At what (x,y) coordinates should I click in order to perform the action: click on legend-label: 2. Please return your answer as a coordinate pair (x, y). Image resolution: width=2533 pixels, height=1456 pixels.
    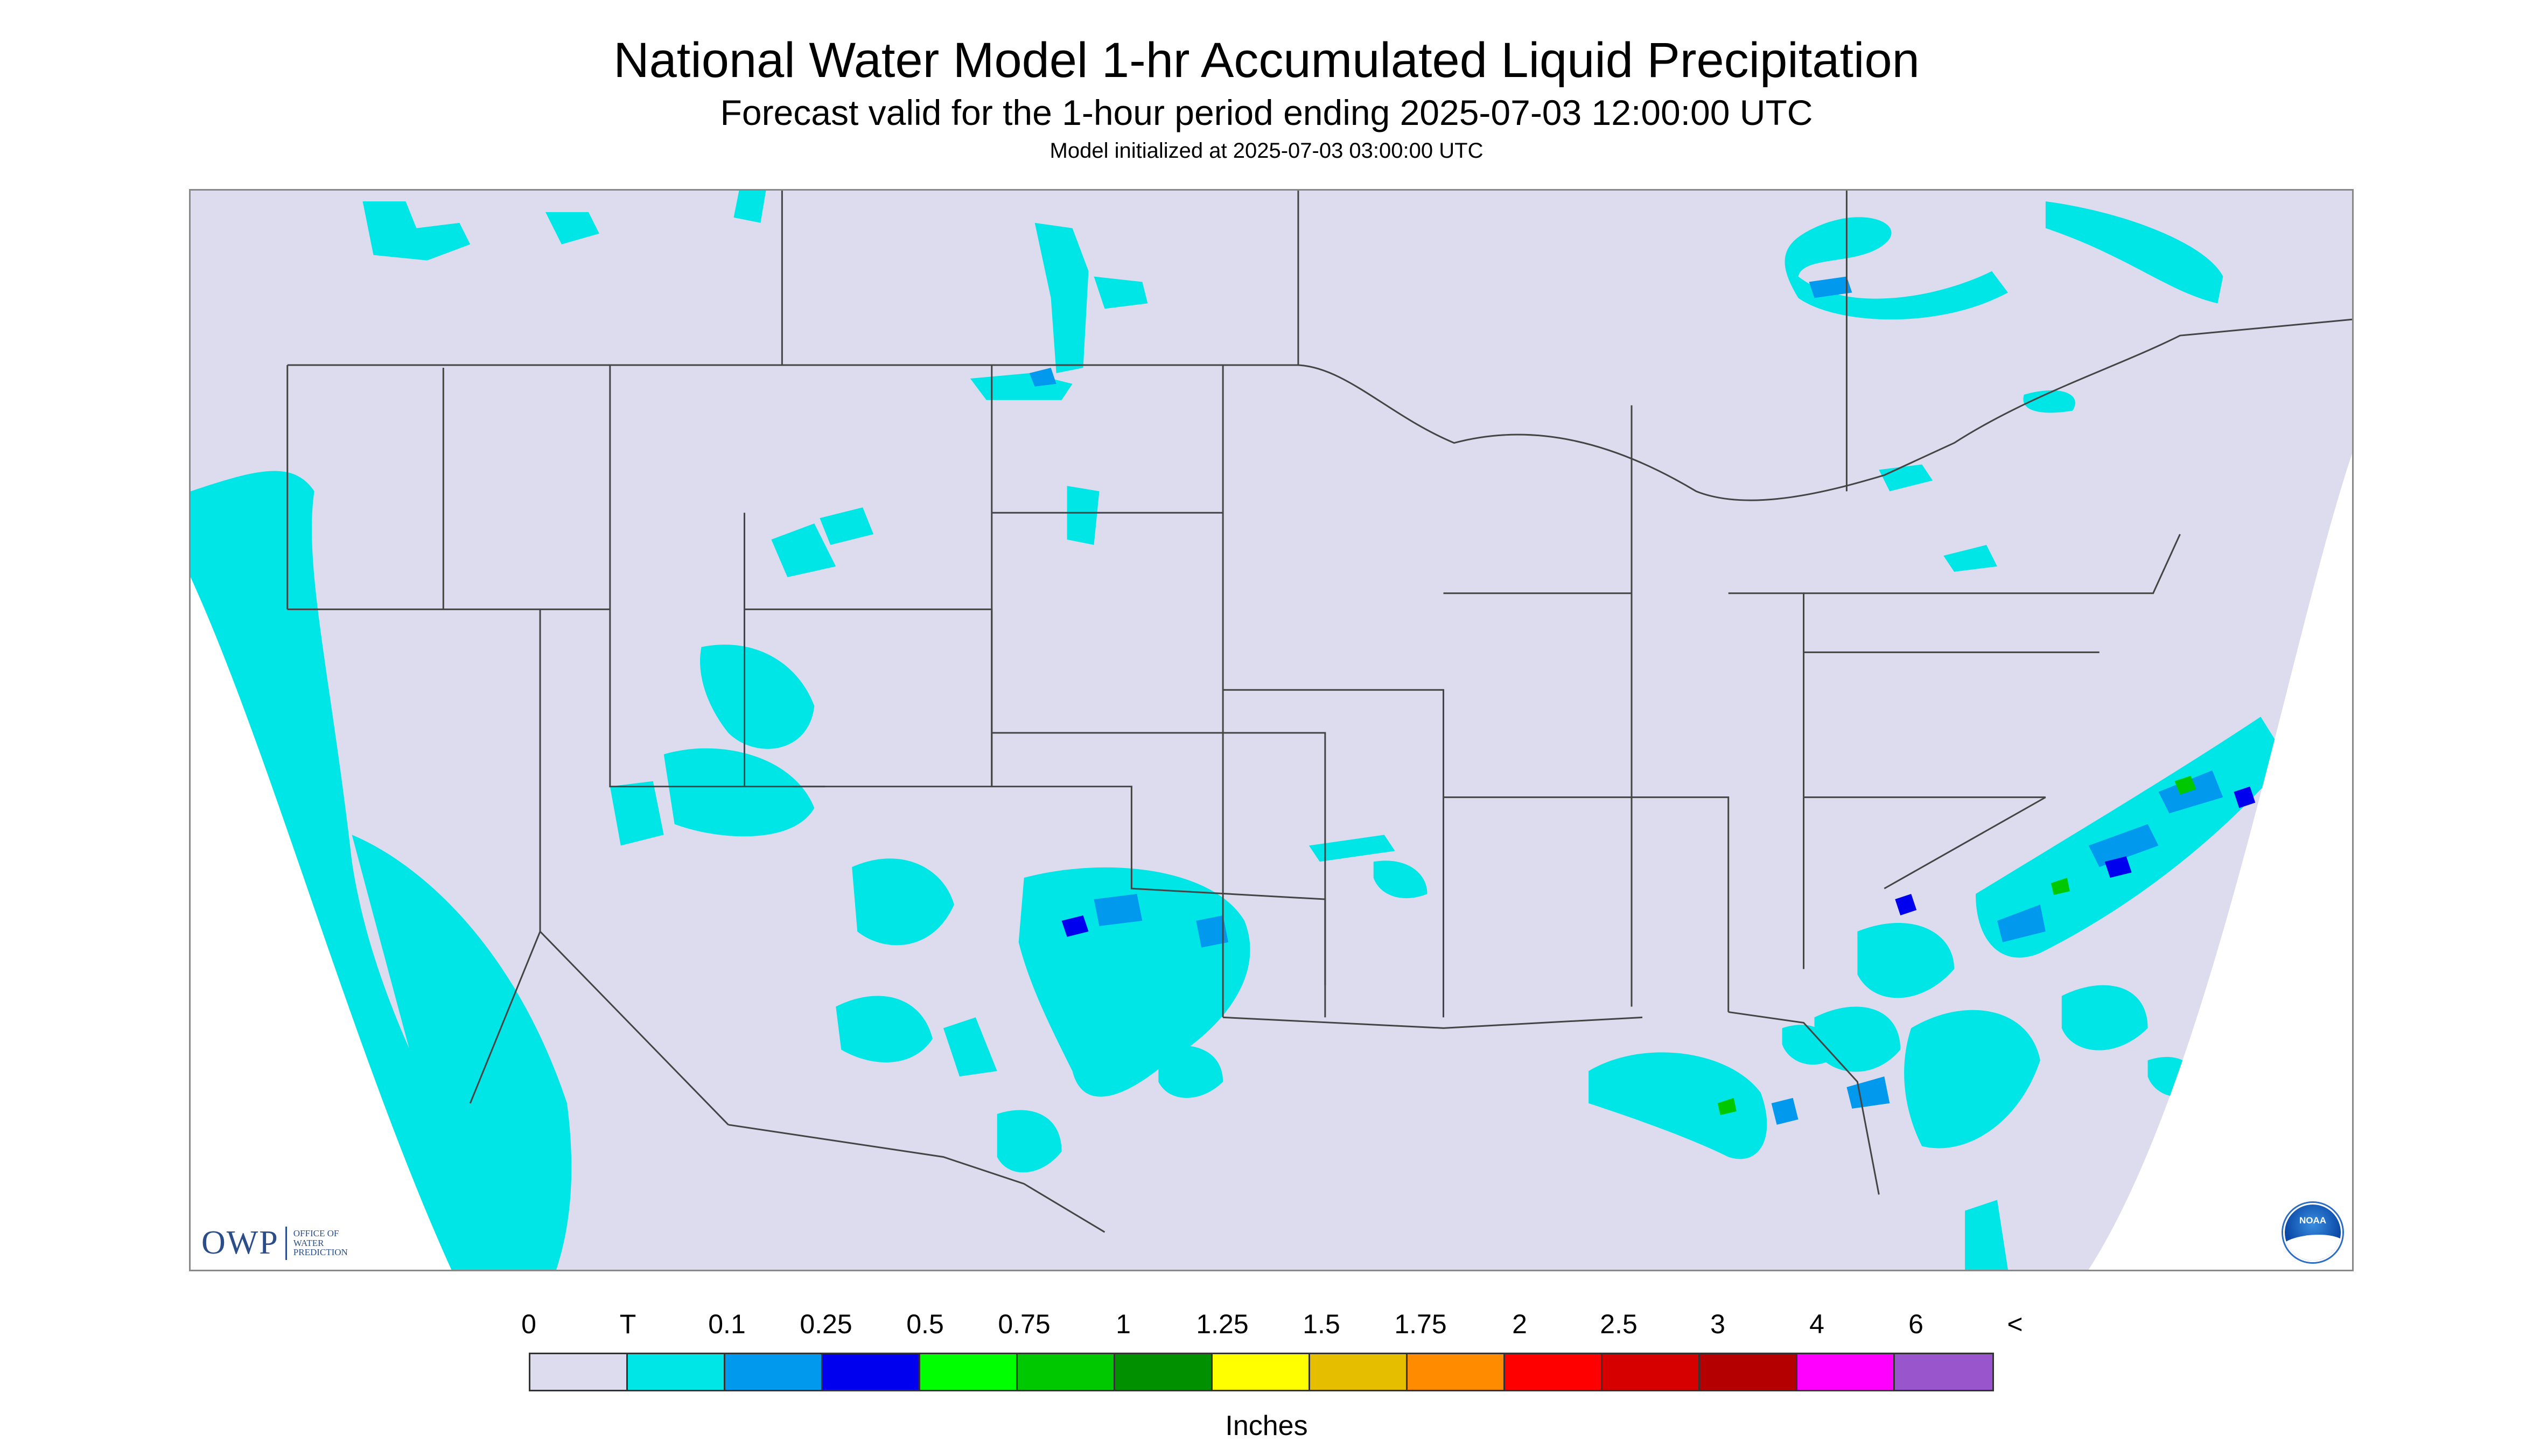
    Looking at the image, I should click on (1519, 1324).